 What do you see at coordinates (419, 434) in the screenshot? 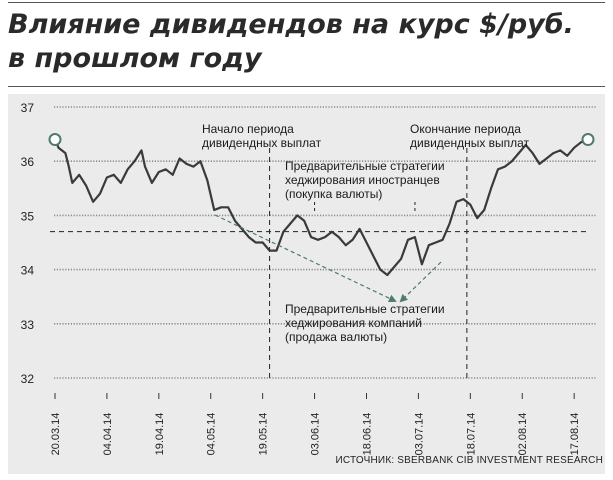
I see `x-tick-label: 03.07.14` at bounding box center [419, 434].